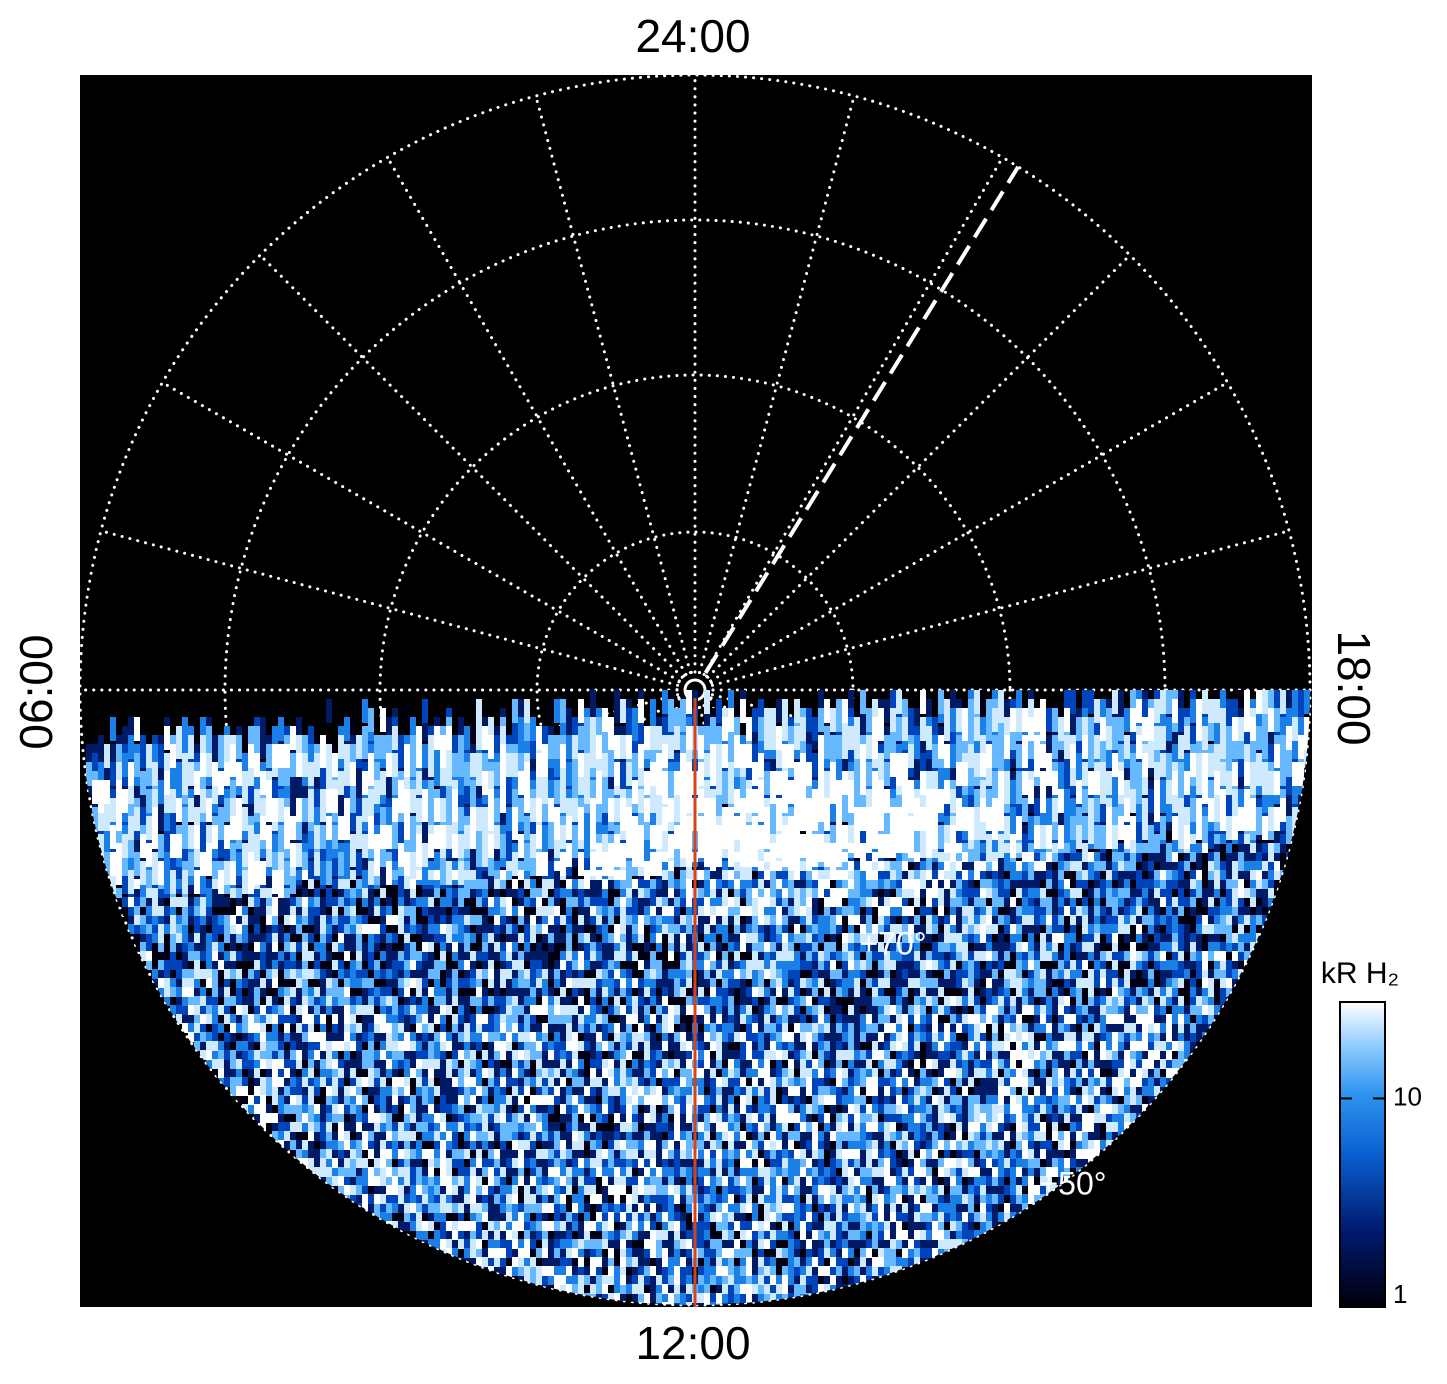 Image resolution: width=1447 pixels, height=1384 pixels. I want to click on colorbar, so click(1362, 1154).